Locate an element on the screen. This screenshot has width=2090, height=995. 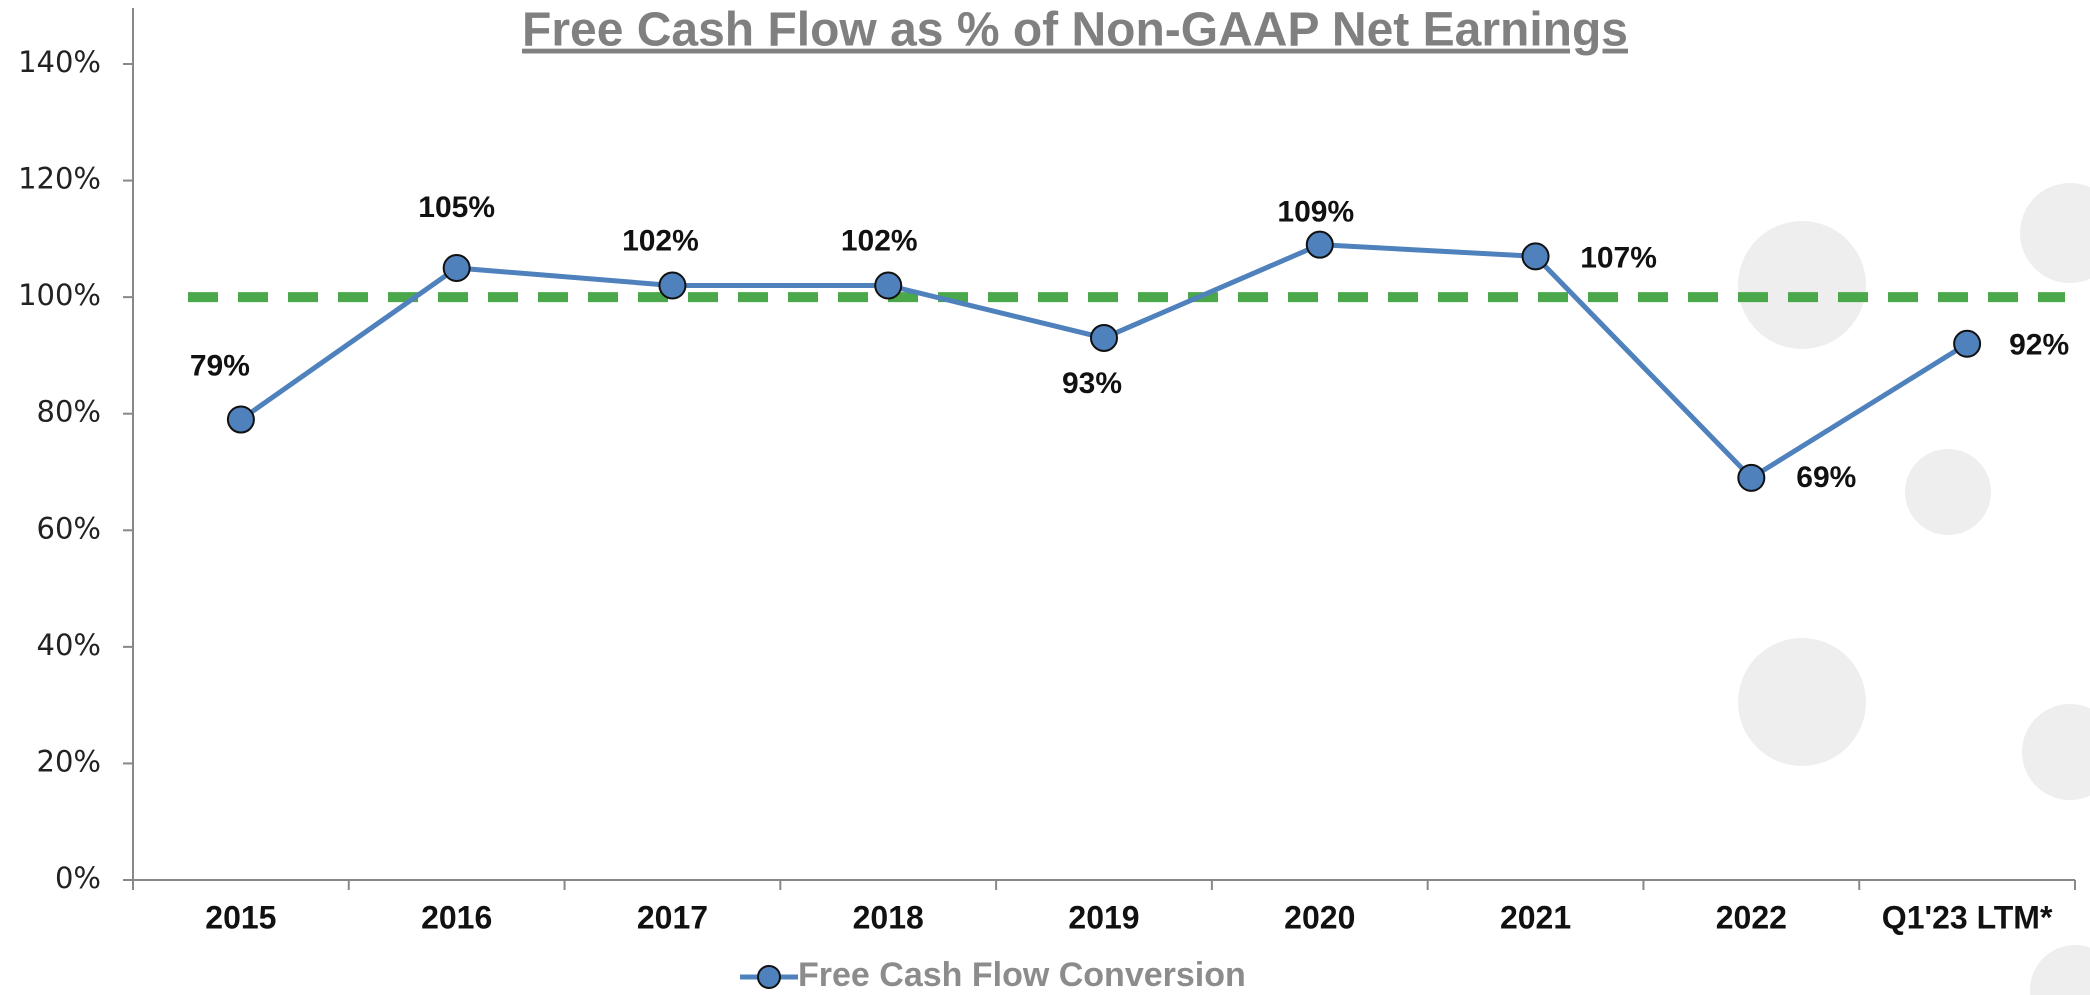
y-tick-label: 140% is located at coordinates (59, 62).